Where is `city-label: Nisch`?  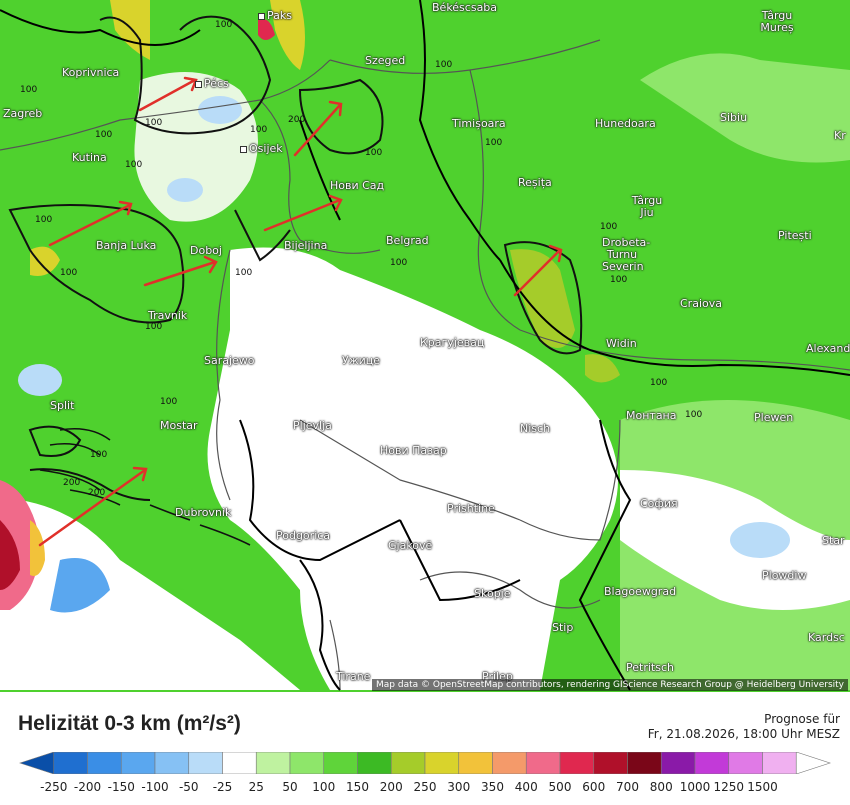
city-label: Nisch is located at coordinates (535, 428).